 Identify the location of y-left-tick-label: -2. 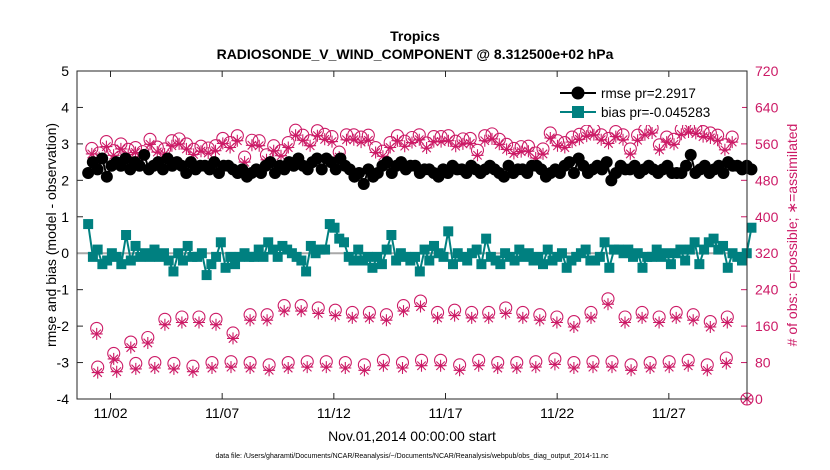
(63, 326).